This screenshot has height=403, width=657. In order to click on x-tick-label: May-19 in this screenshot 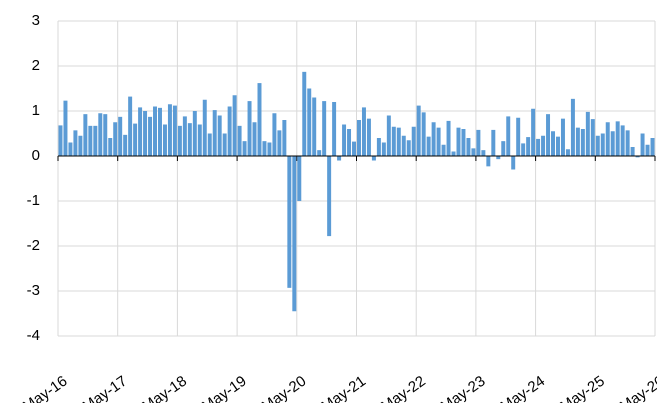, I will do `click(224, 388)`.